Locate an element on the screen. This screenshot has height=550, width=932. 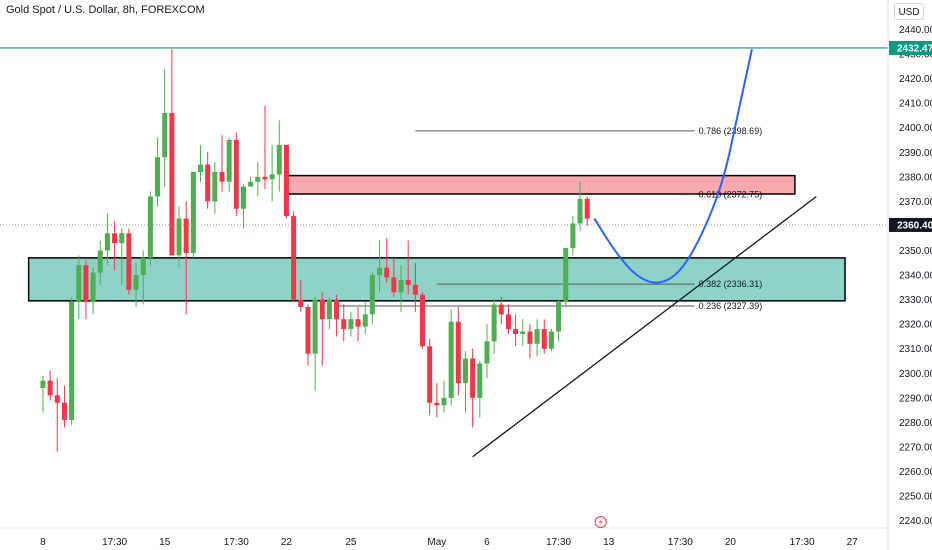
last-price-tag is located at coordinates (910, 224).